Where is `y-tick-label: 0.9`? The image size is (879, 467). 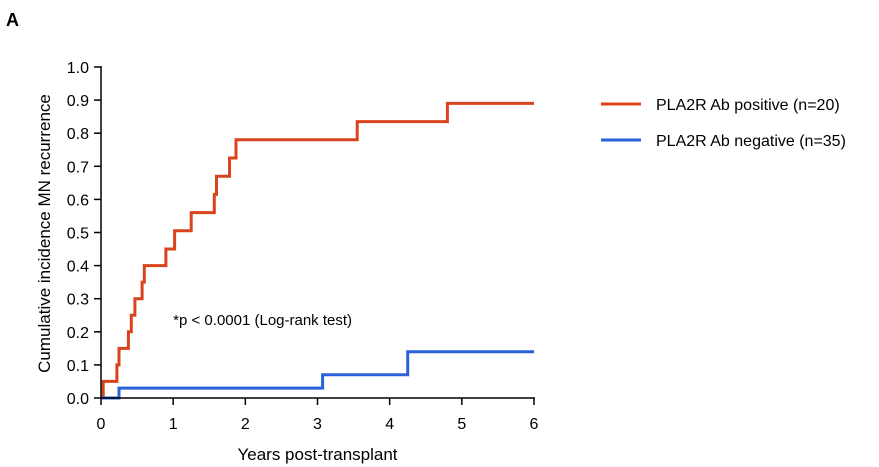 y-tick-label: 0.9 is located at coordinates (78, 101).